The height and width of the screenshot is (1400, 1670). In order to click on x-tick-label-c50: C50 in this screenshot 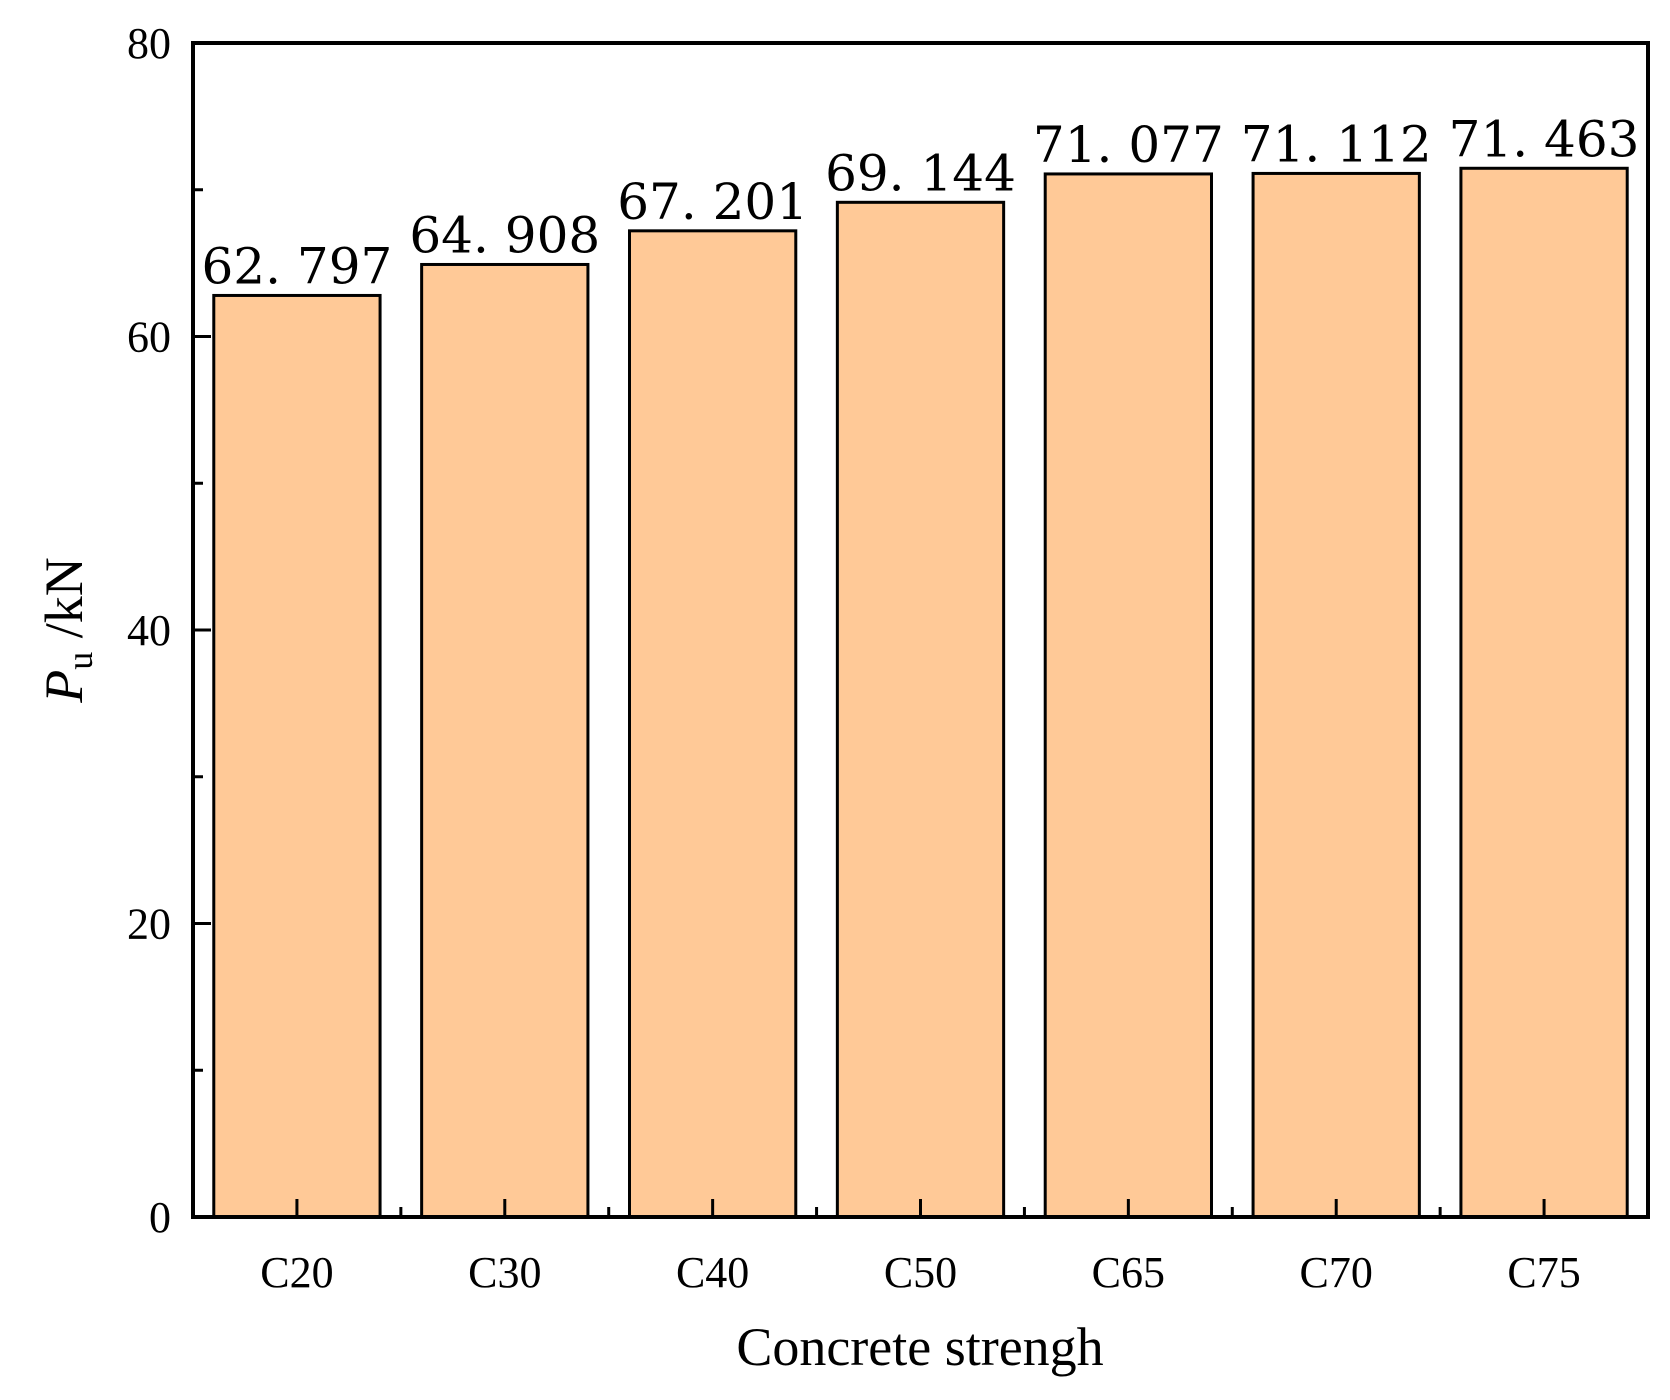, I will do `click(920, 1272)`.